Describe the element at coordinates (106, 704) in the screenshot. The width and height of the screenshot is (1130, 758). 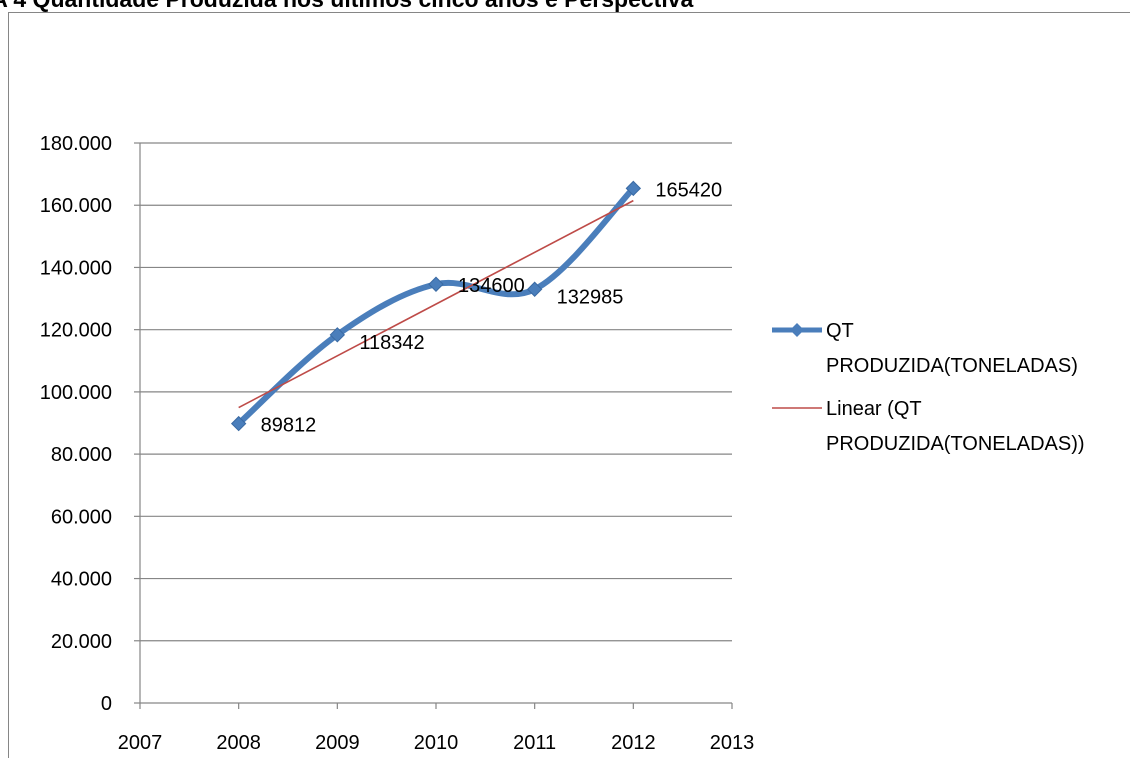
I see `y-tick-label: 0` at that location.